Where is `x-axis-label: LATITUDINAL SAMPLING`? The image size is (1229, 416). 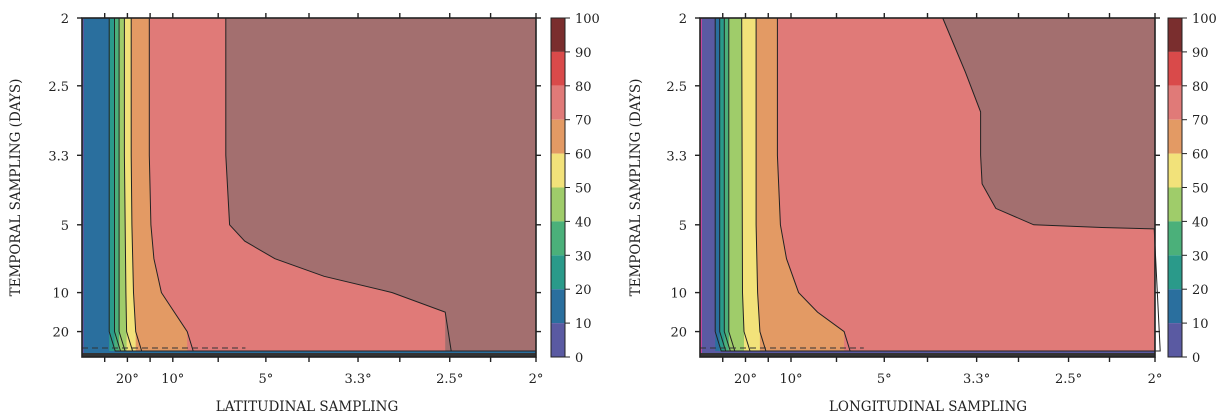
x-axis-label: LATITUDINAL SAMPLING is located at coordinates (307, 407).